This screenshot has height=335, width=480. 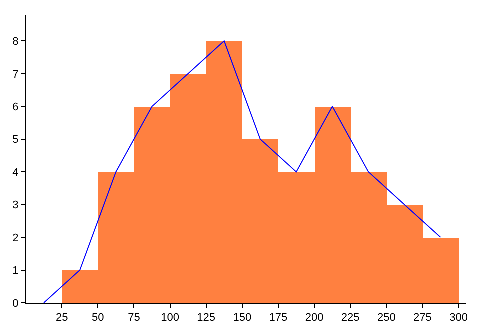 What do you see at coordinates (98, 318) in the screenshot?
I see `x-tick-label: 50` at bounding box center [98, 318].